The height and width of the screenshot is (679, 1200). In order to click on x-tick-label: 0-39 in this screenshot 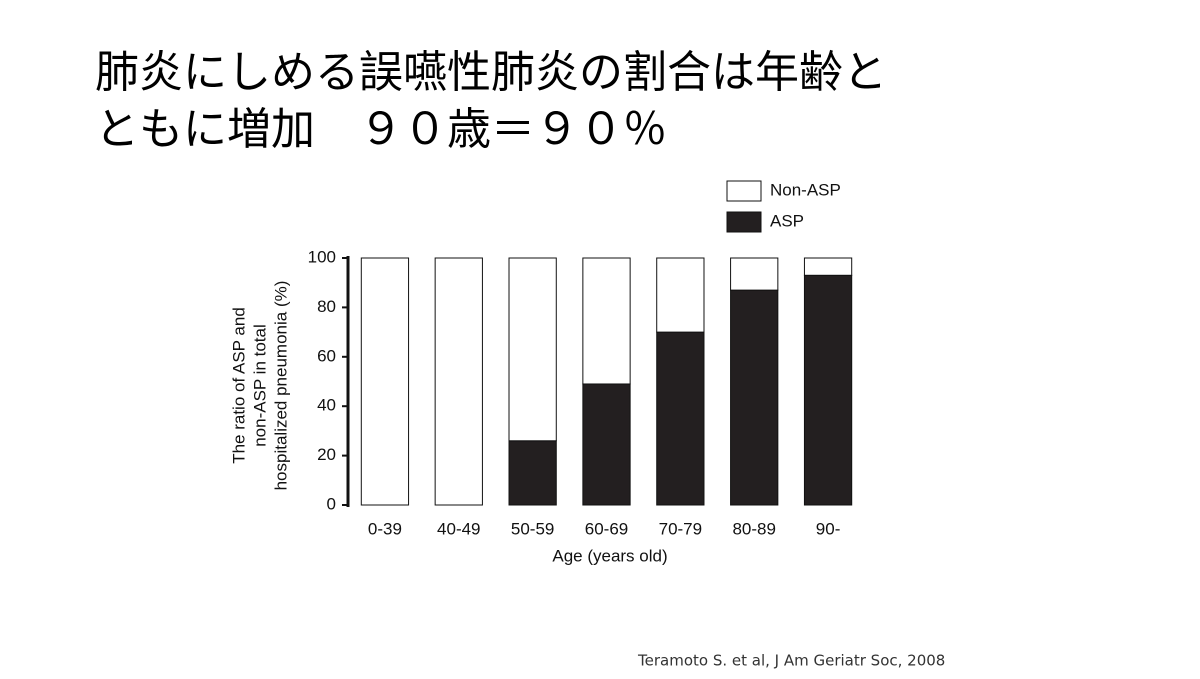, I will do `click(385, 528)`.